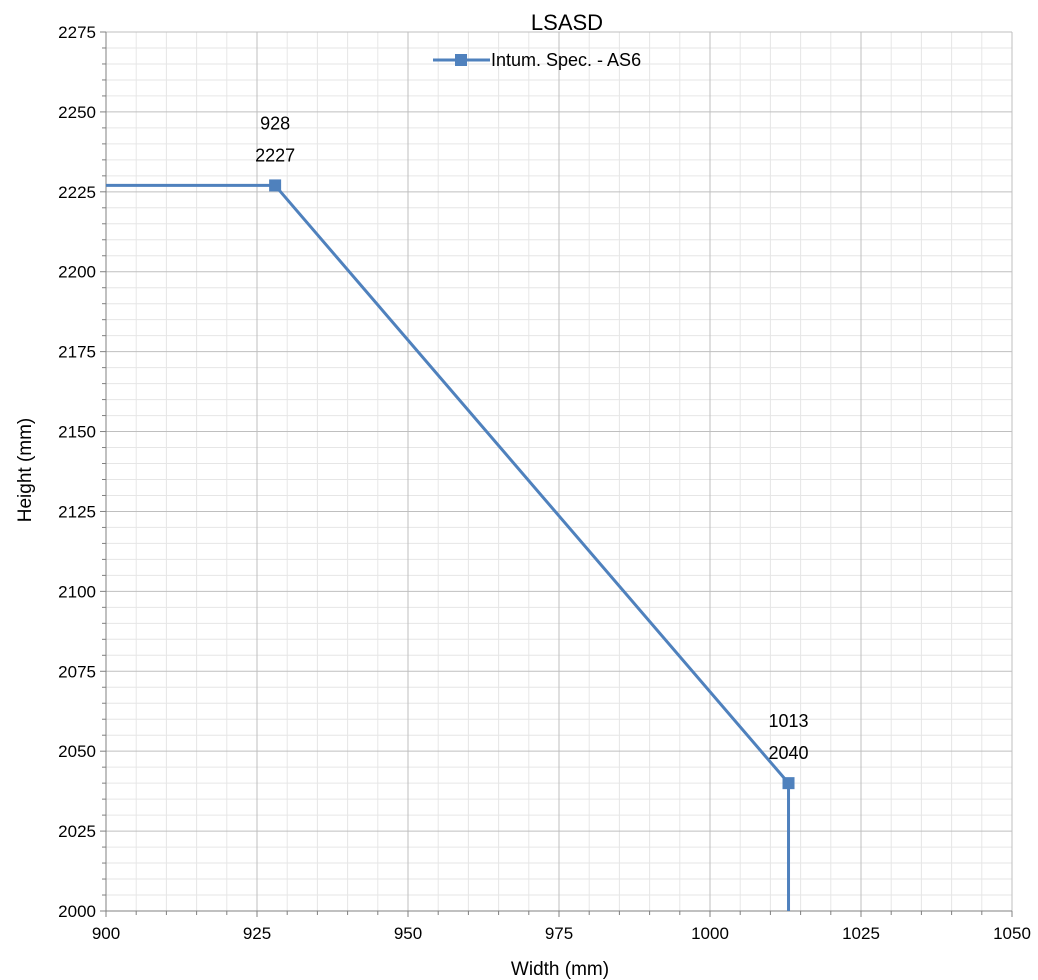 This screenshot has height=980, width=1038. Describe the element at coordinates (567, 22) in the screenshot. I see `chart-title: LSASD` at that location.